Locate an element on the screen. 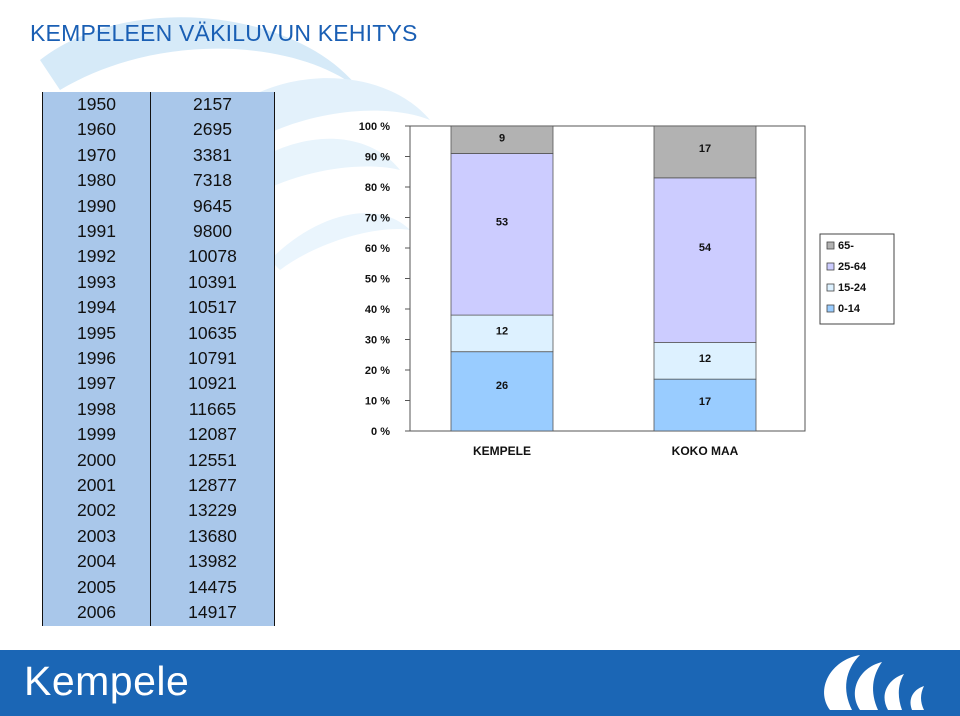 The image size is (960, 716). year-cell: 1960 is located at coordinates (96, 129).